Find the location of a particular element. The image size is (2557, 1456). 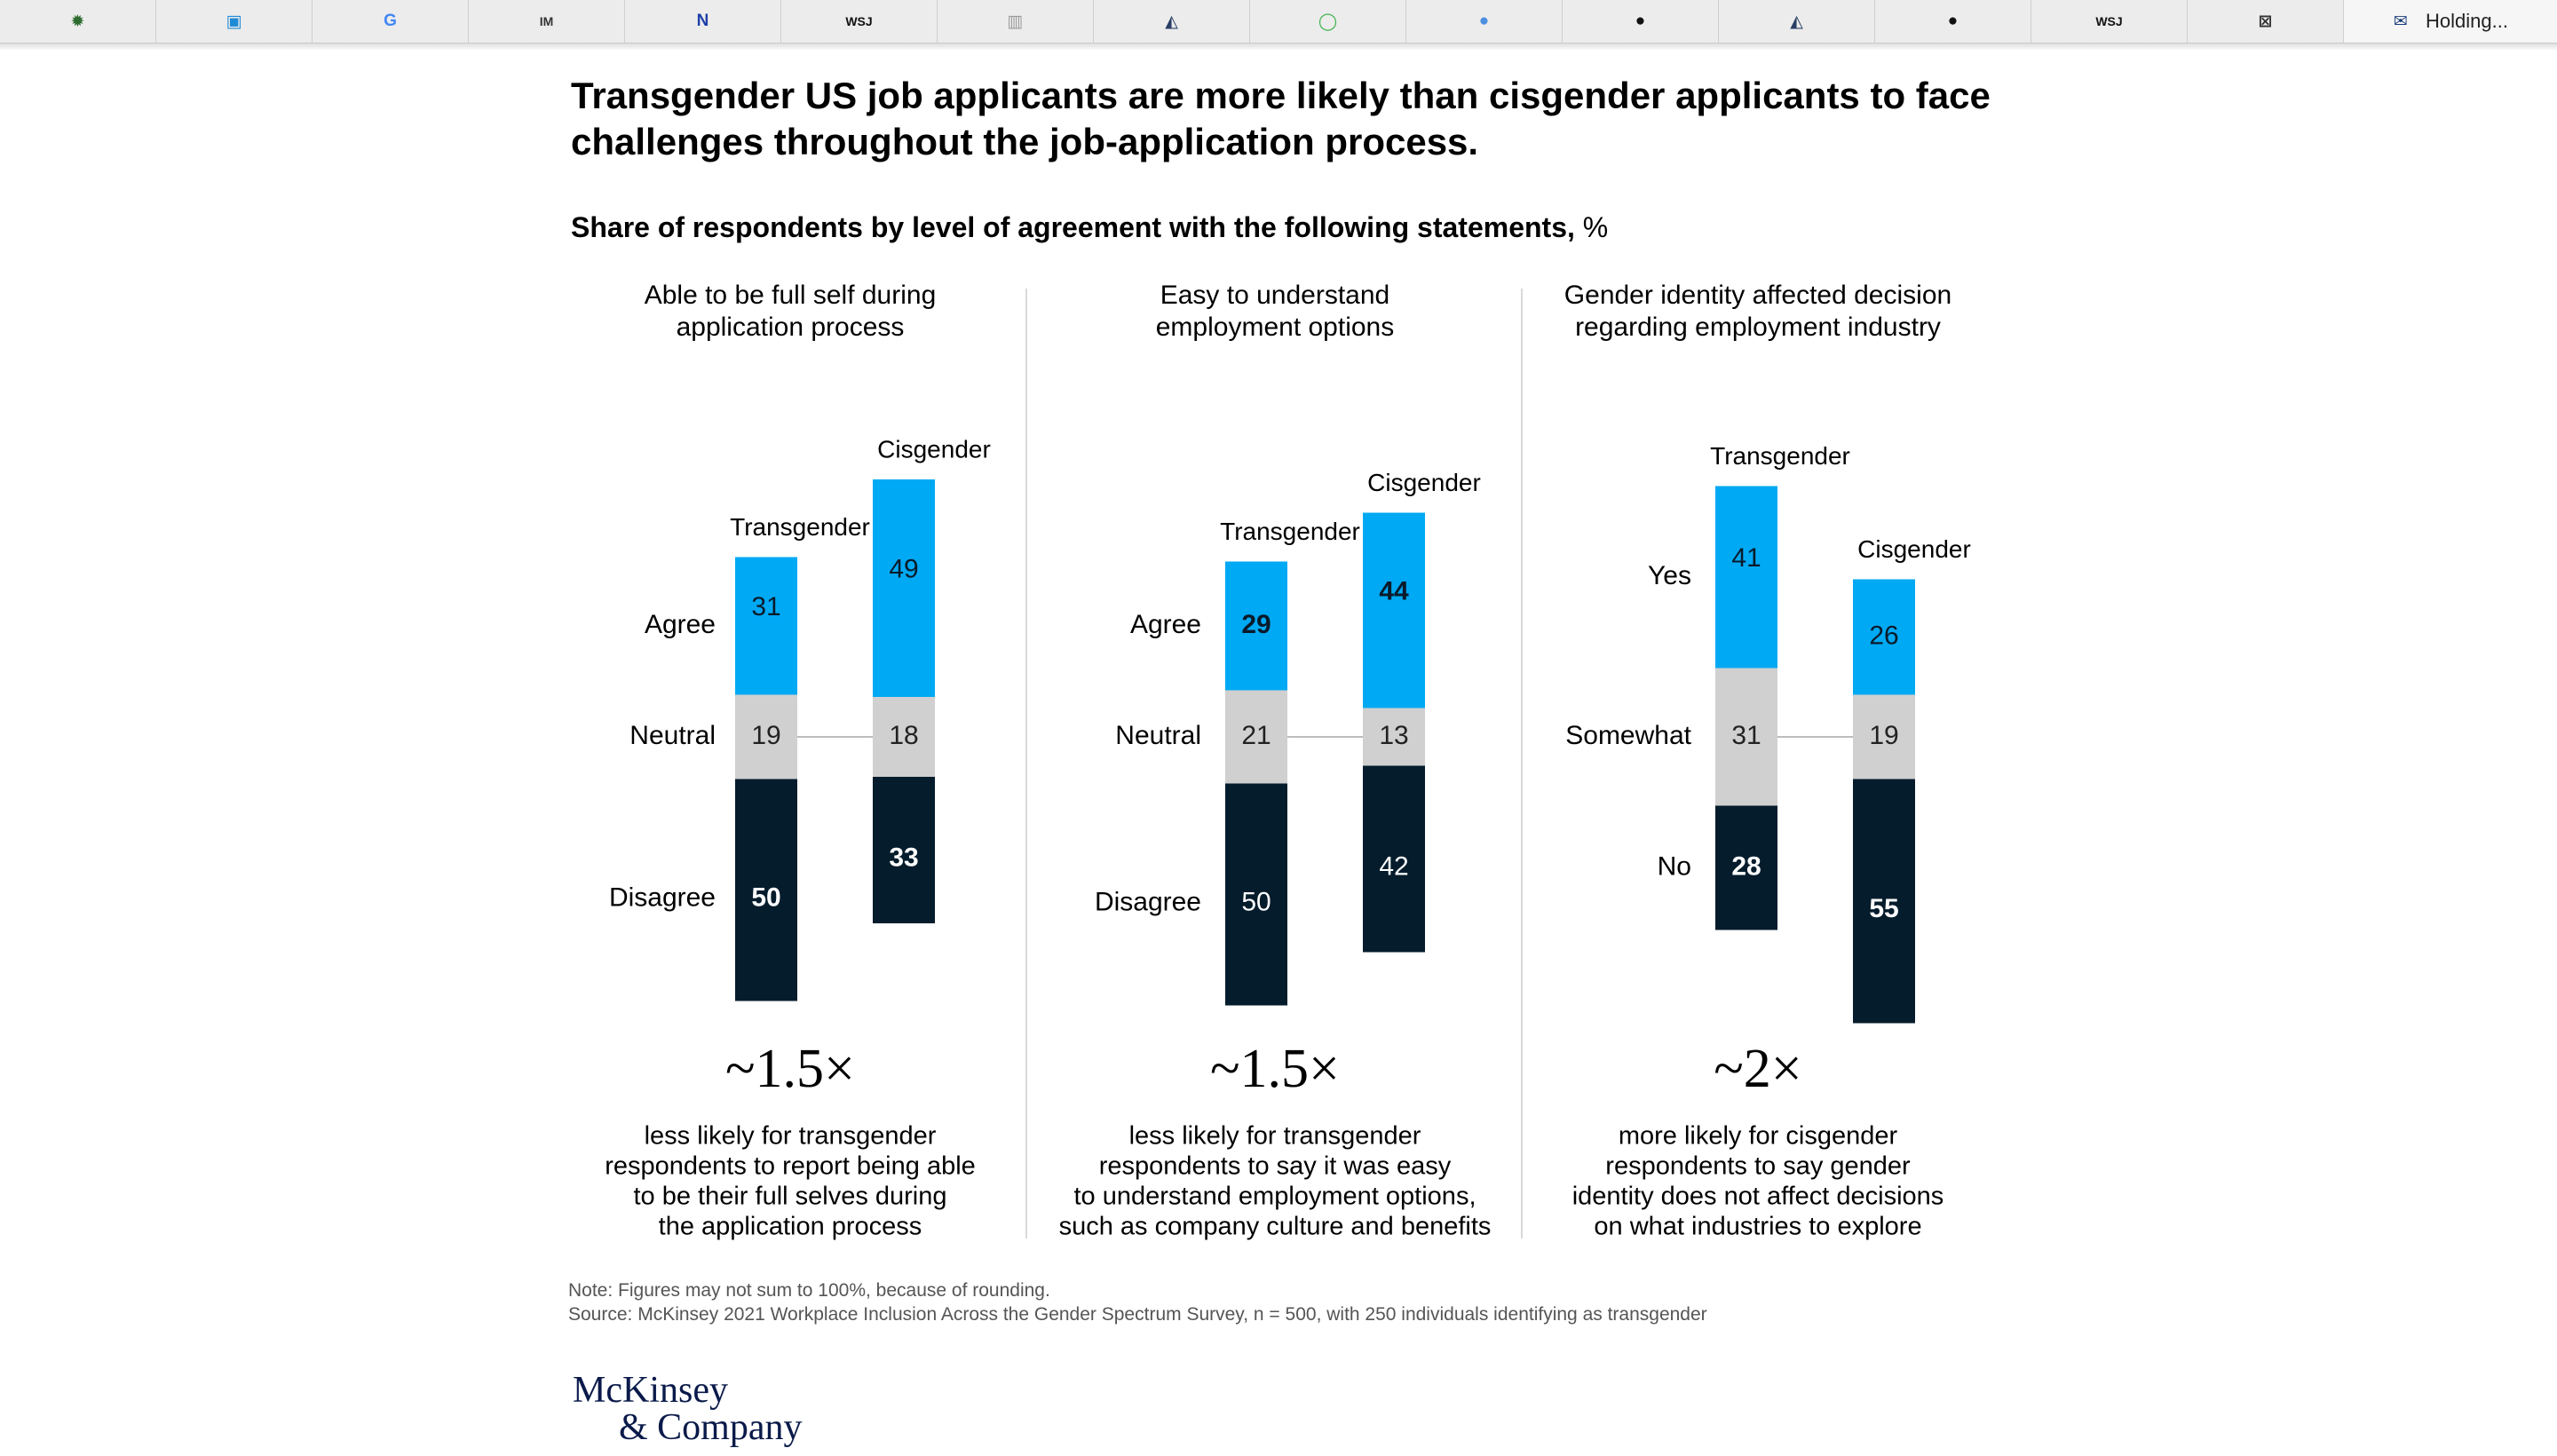

value-label-transgender-no: 28 is located at coordinates (1746, 866).